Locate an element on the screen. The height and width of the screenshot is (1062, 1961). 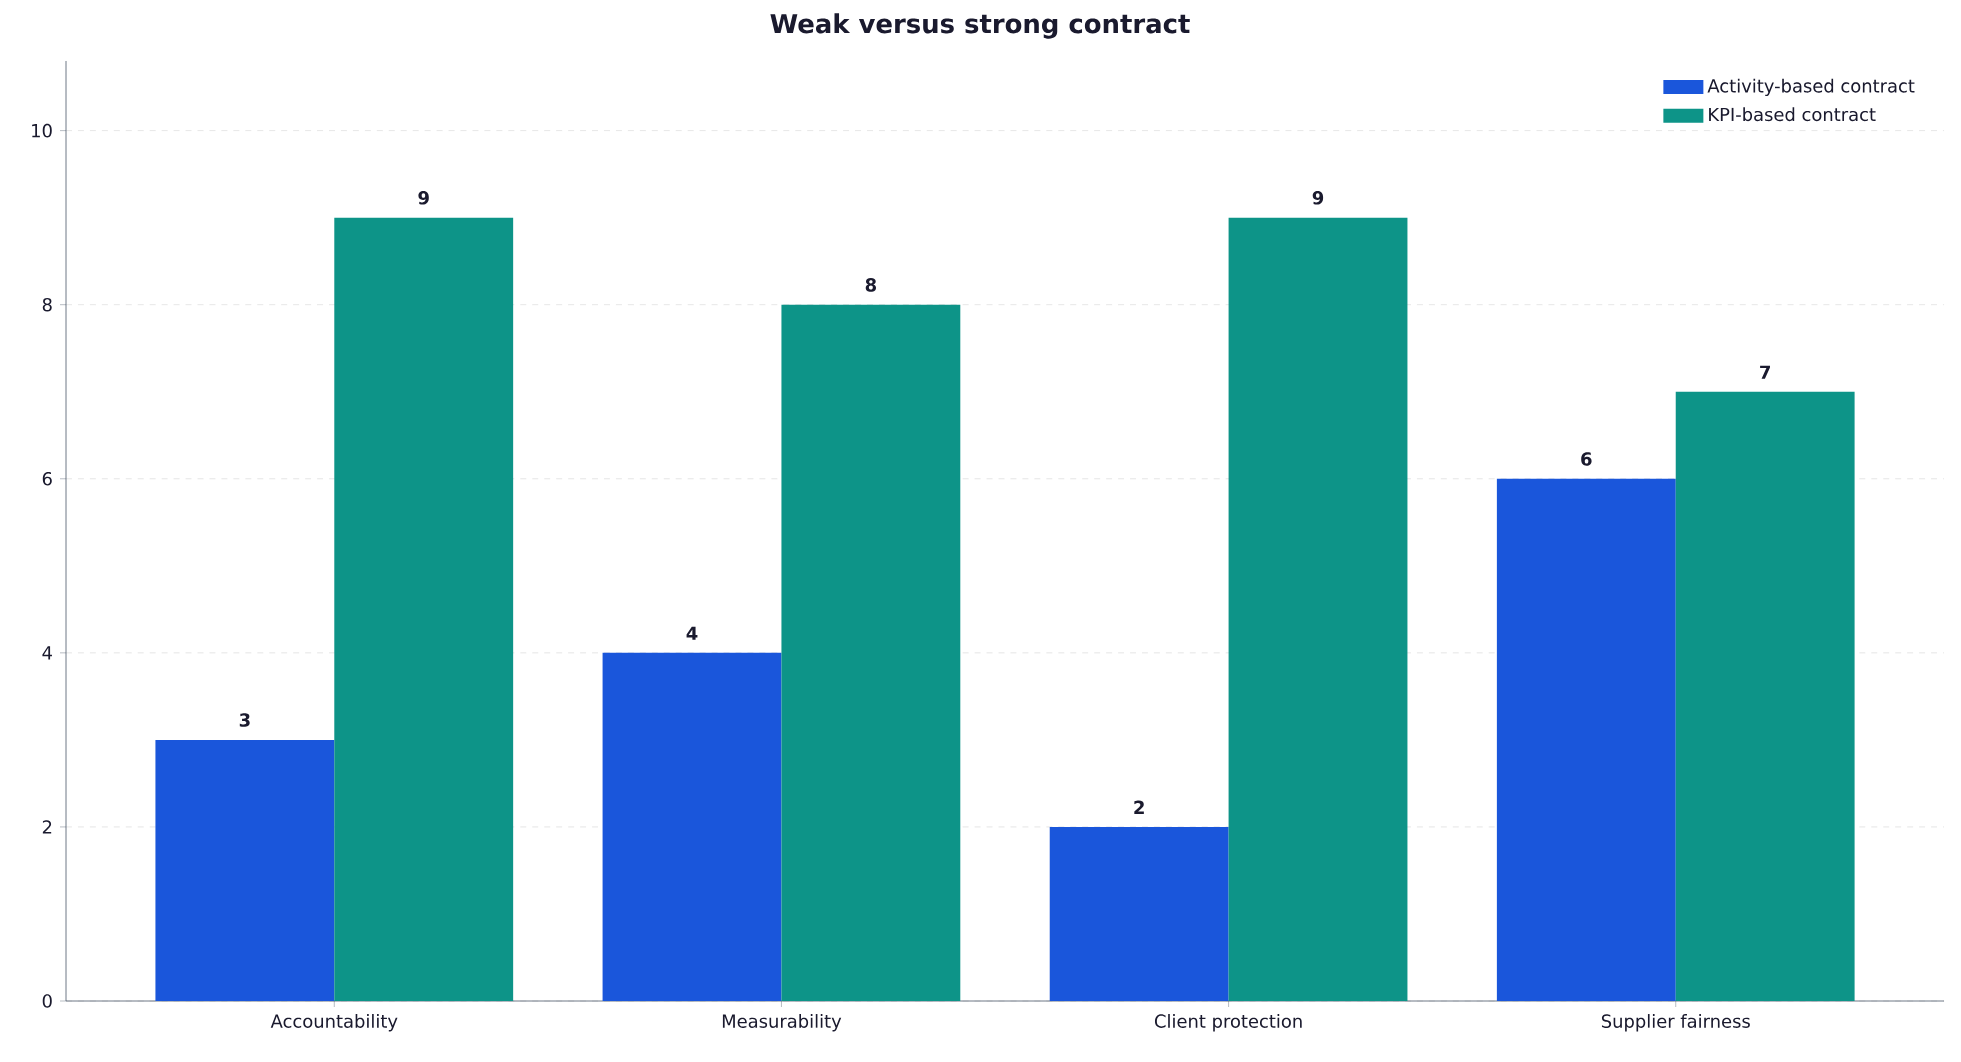
y-tick-label: 10 is located at coordinates (42, 130).